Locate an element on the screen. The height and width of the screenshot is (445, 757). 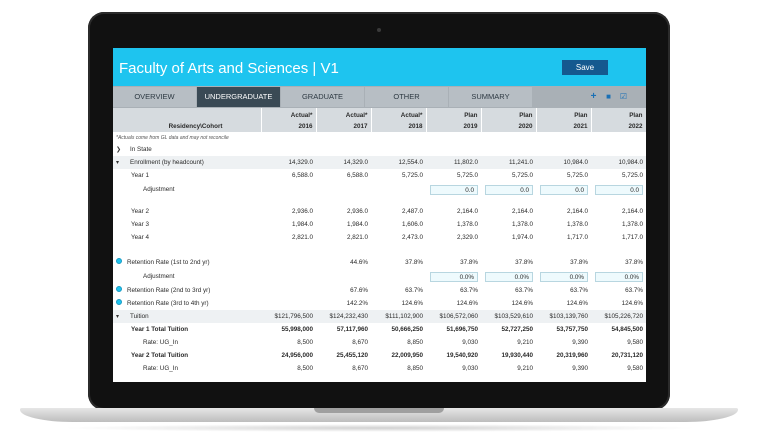
save-button: Save is located at coordinates (585, 67).